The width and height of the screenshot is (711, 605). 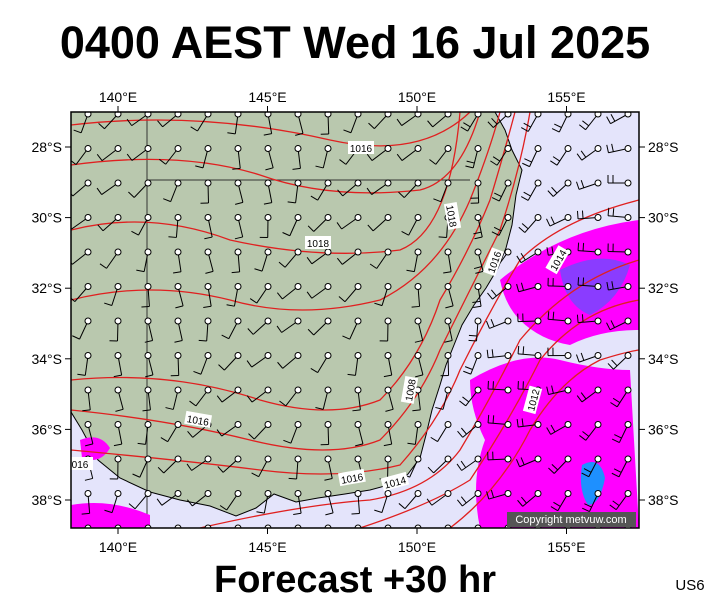 What do you see at coordinates (417, 547) in the screenshot?
I see `lon-label: 150°E` at bounding box center [417, 547].